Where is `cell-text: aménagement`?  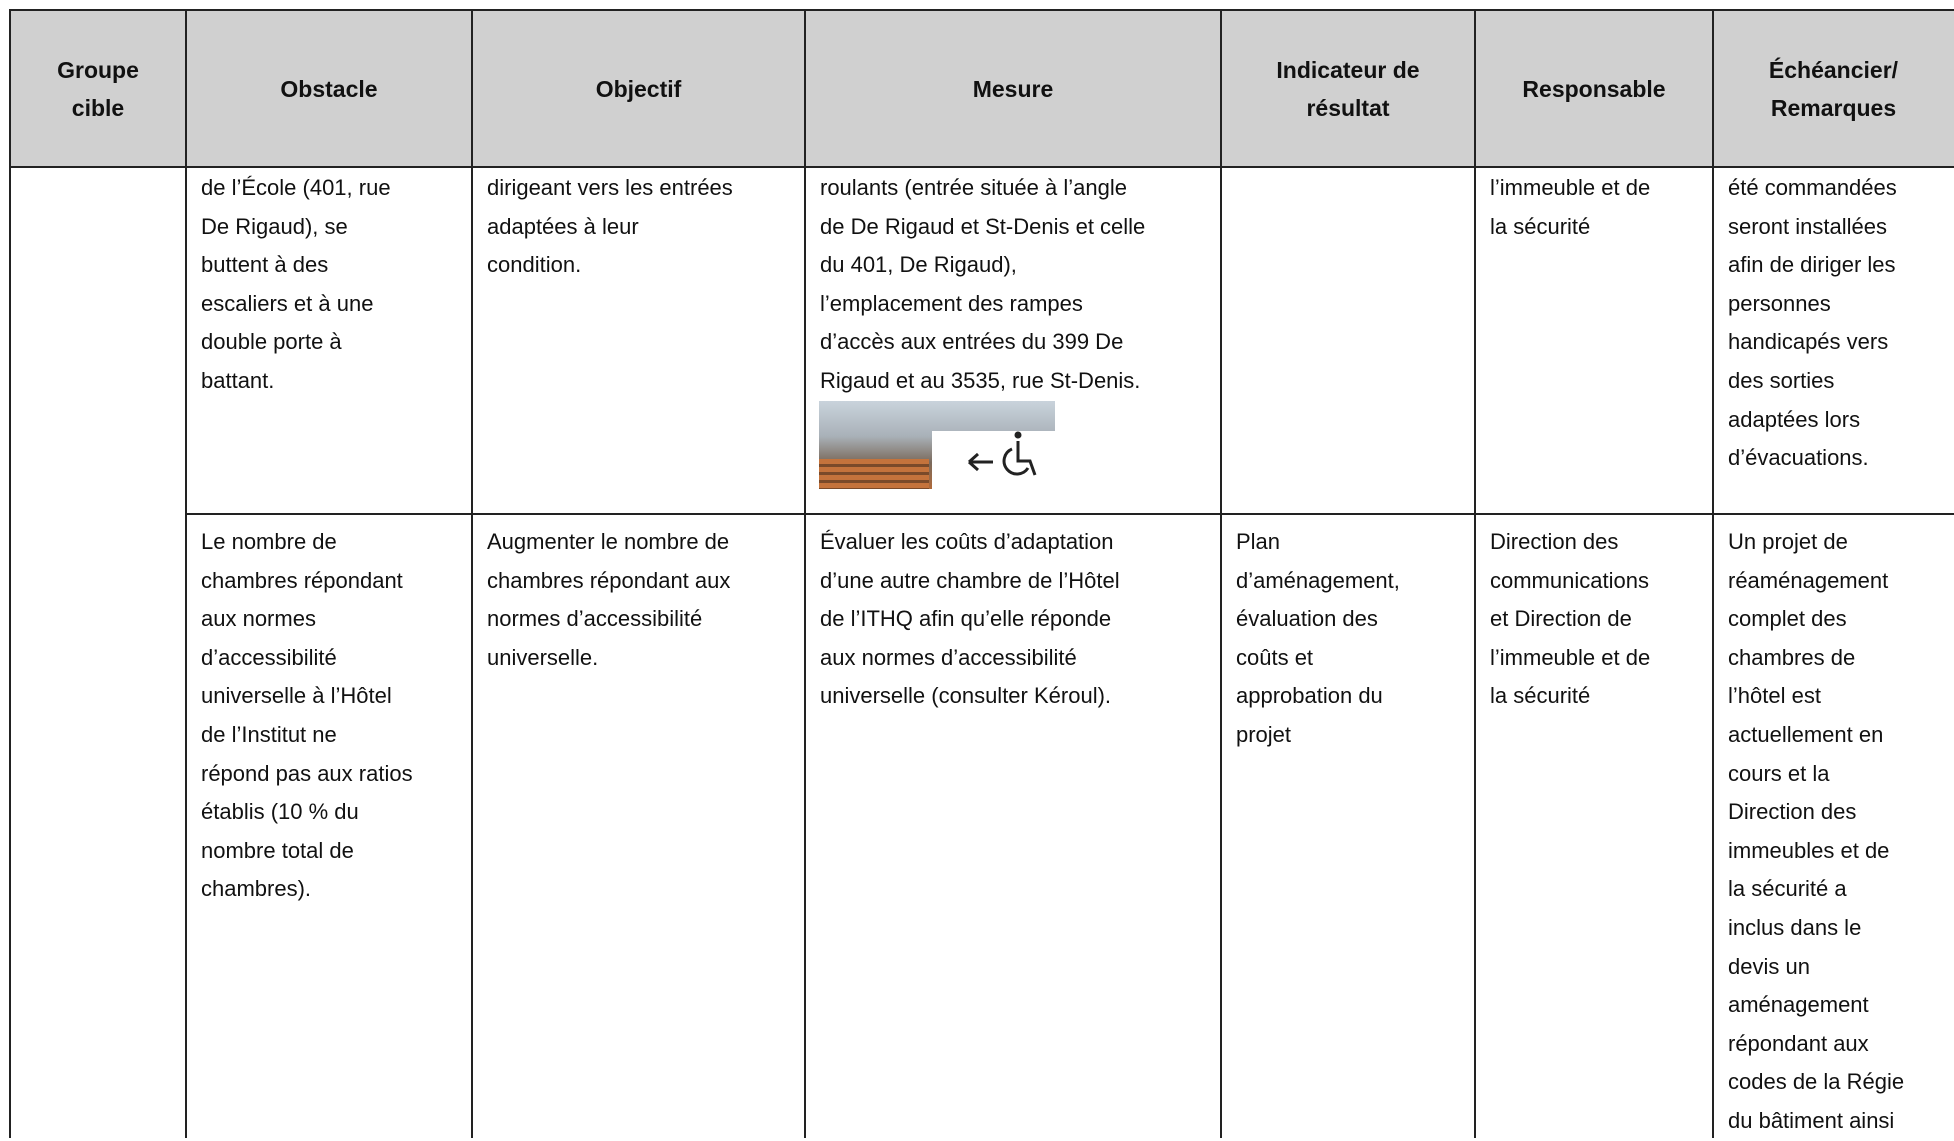 cell-text: aménagement is located at coordinates (1798, 1005).